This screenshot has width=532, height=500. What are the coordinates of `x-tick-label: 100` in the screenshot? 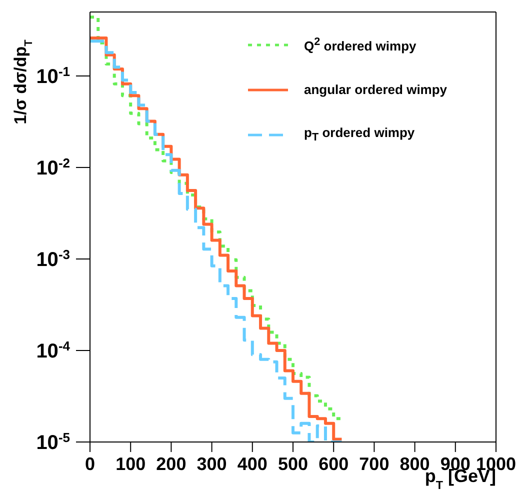 It's located at (131, 464).